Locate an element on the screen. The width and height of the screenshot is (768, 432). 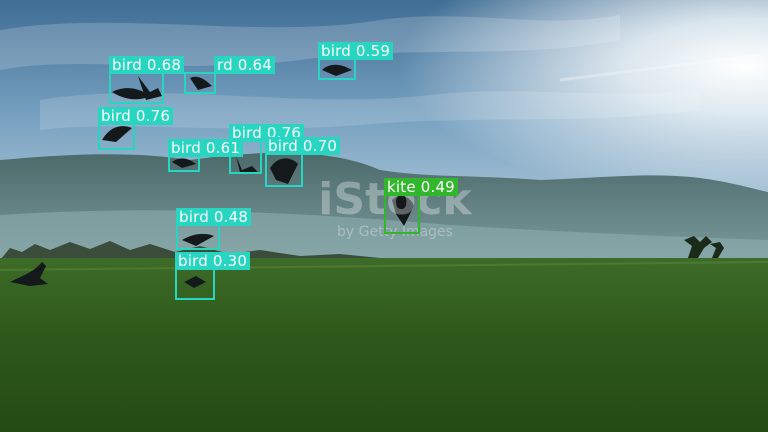
bird-box-2: rd 0.64 is located at coordinates (229, 75).